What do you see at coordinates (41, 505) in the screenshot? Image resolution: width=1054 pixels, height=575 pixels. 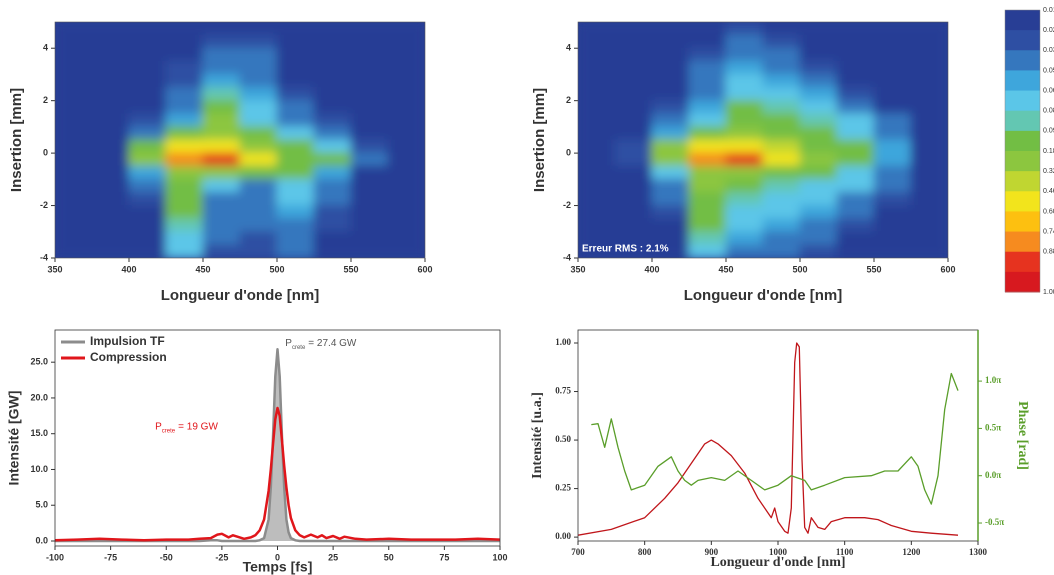 I see `y-tick-label: 5.0` at bounding box center [41, 505].